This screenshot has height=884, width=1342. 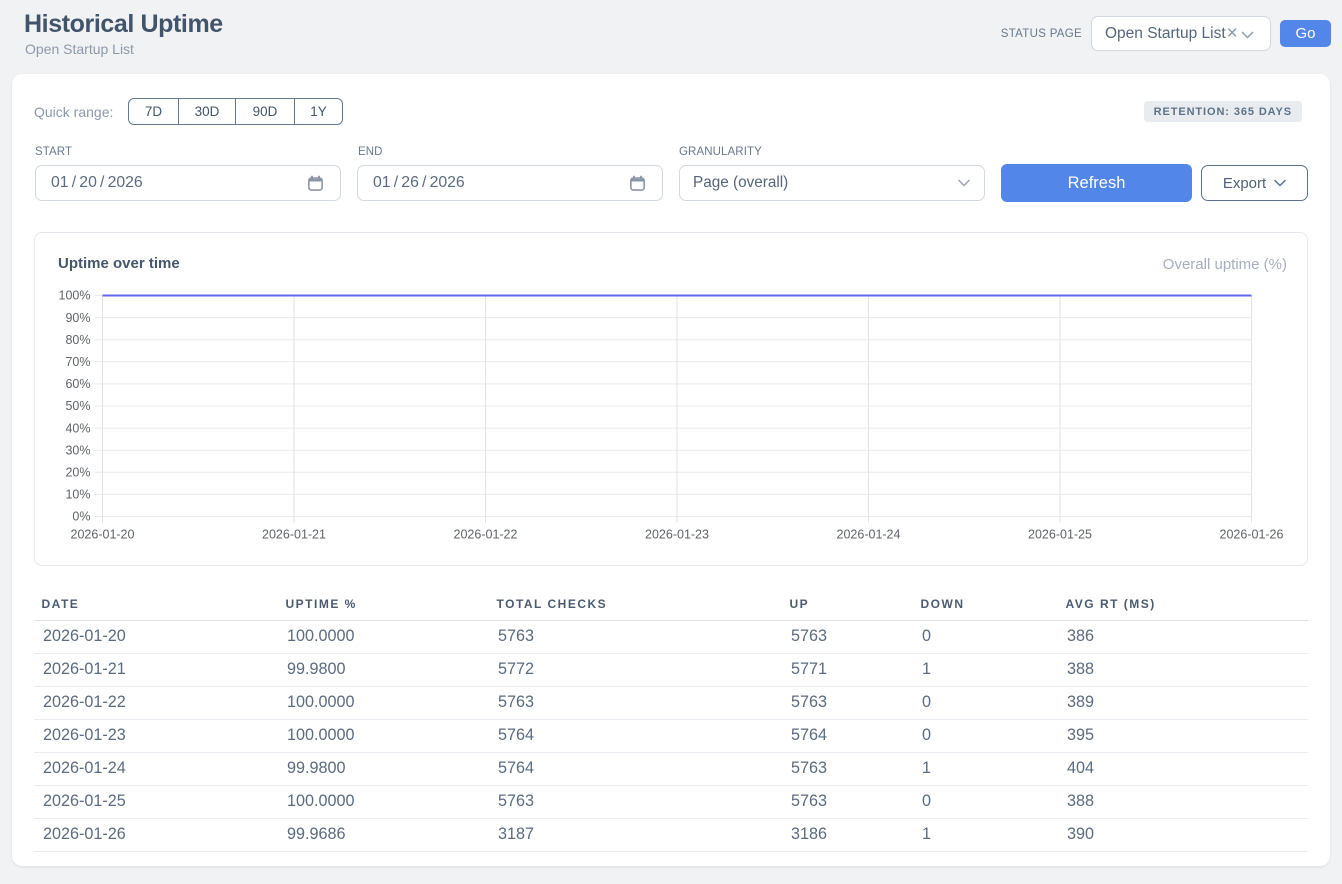 I want to click on svg-text: 30%, so click(x=77, y=450).